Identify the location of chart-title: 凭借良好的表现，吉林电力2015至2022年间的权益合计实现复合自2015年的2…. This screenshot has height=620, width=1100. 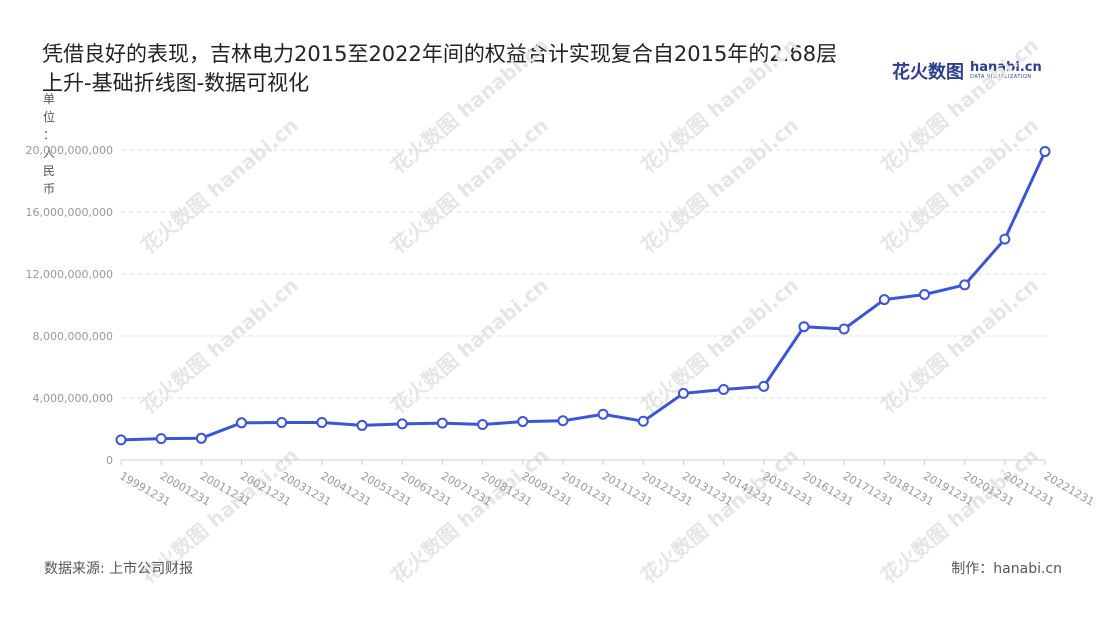
(440, 68).